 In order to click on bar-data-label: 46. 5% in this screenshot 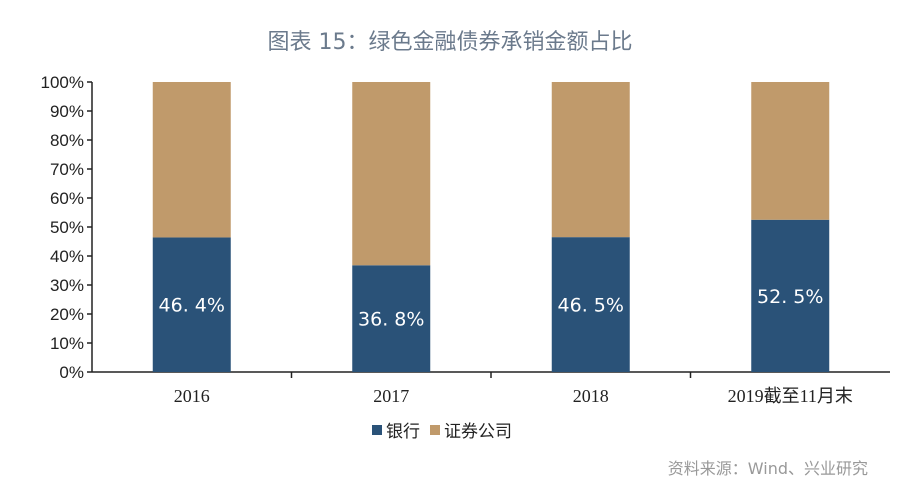, I will do `click(591, 306)`.